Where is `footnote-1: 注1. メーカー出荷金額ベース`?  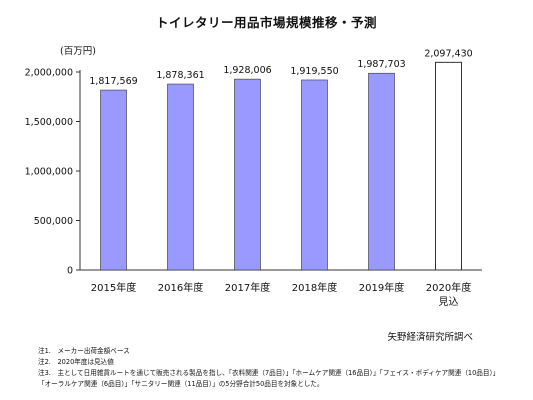 footnote-1: 注1. メーカー出荷金額ベース is located at coordinates (84, 351).